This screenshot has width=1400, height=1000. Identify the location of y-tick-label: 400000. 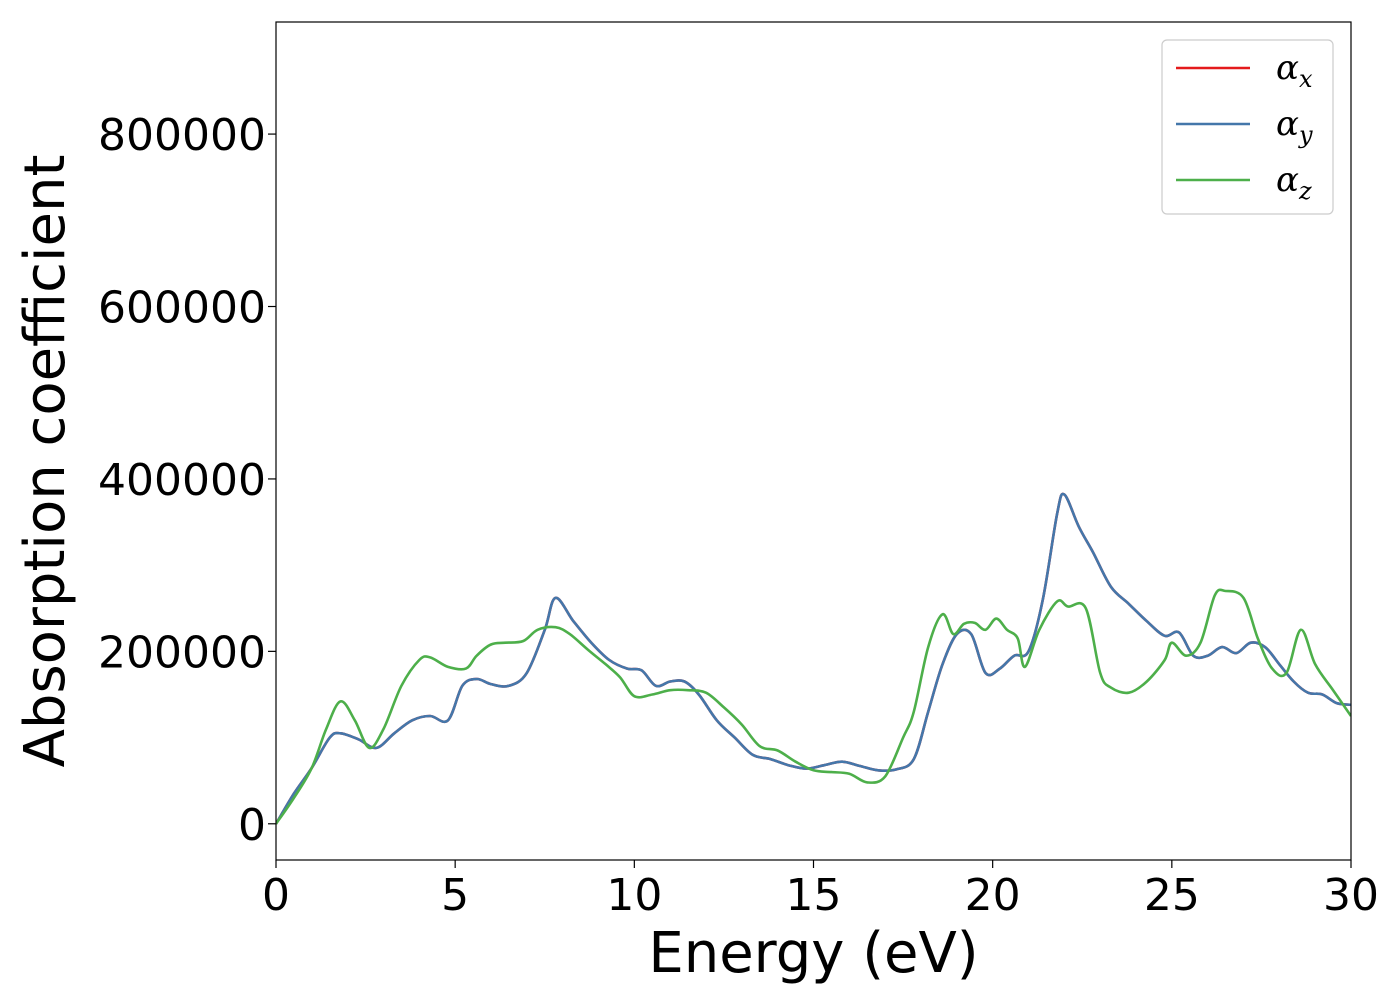
(182, 480).